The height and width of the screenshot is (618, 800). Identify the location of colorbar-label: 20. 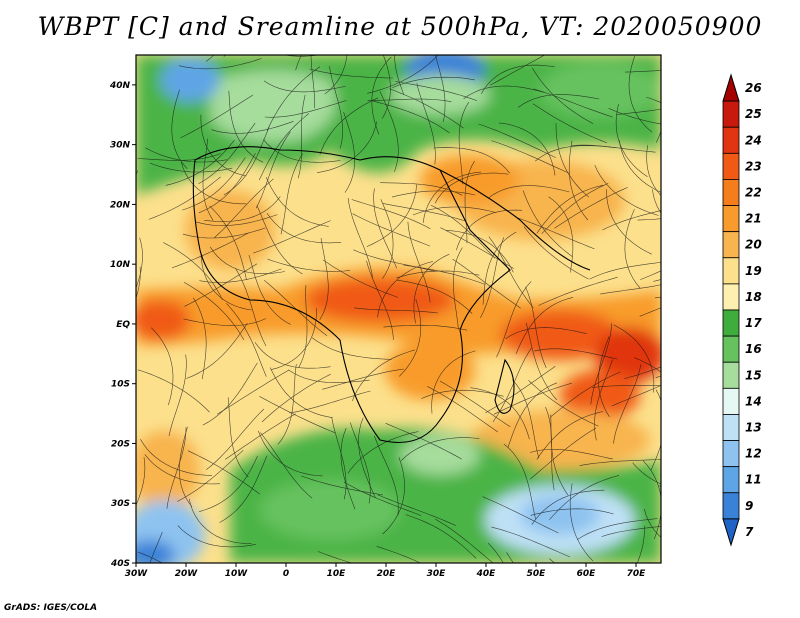
(753, 245).